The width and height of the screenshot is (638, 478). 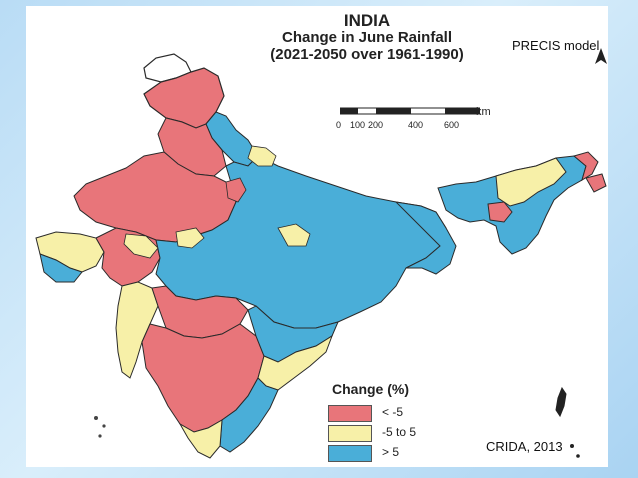 What do you see at coordinates (410, 111) in the screenshot?
I see `scale-bar` at bounding box center [410, 111].